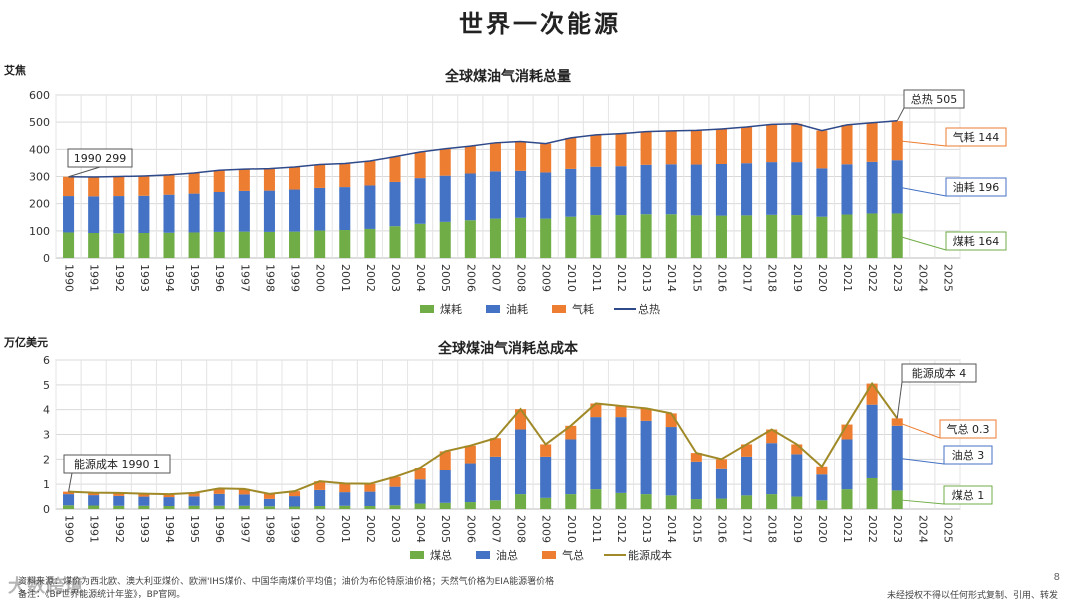  I want to click on y-tick-label: 4, so click(46, 410).